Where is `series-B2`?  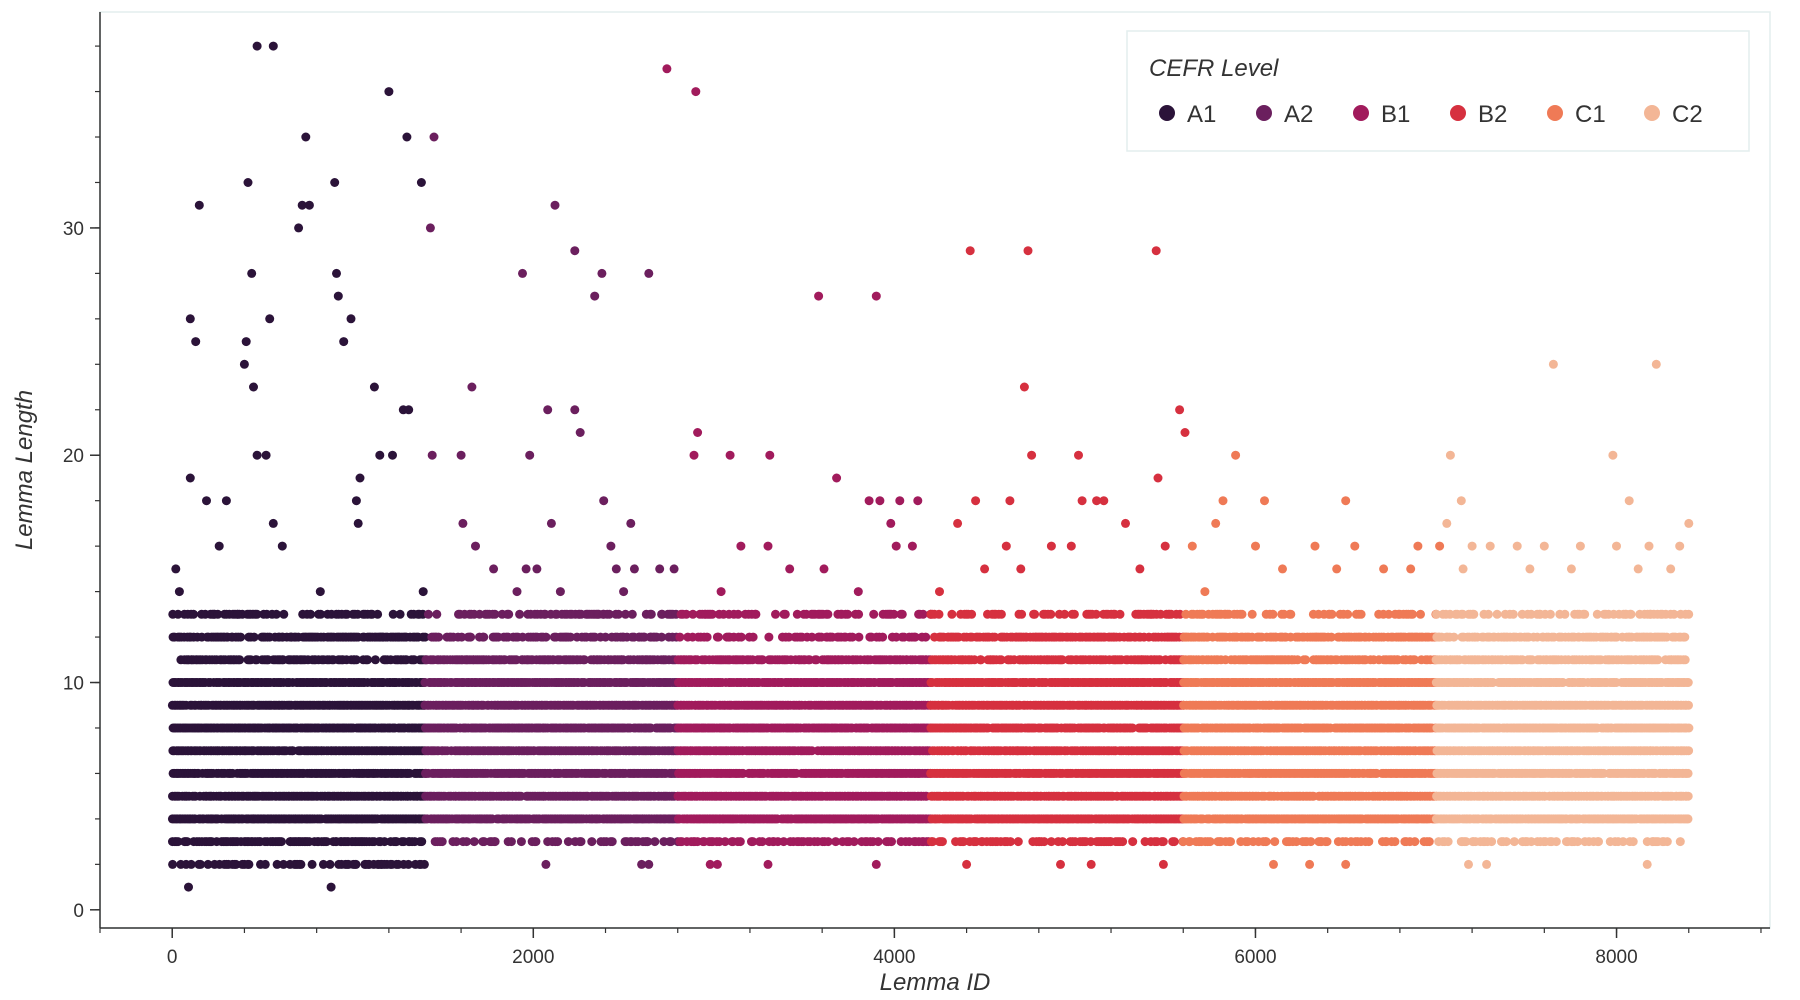
series-B2 is located at coordinates (1058, 557).